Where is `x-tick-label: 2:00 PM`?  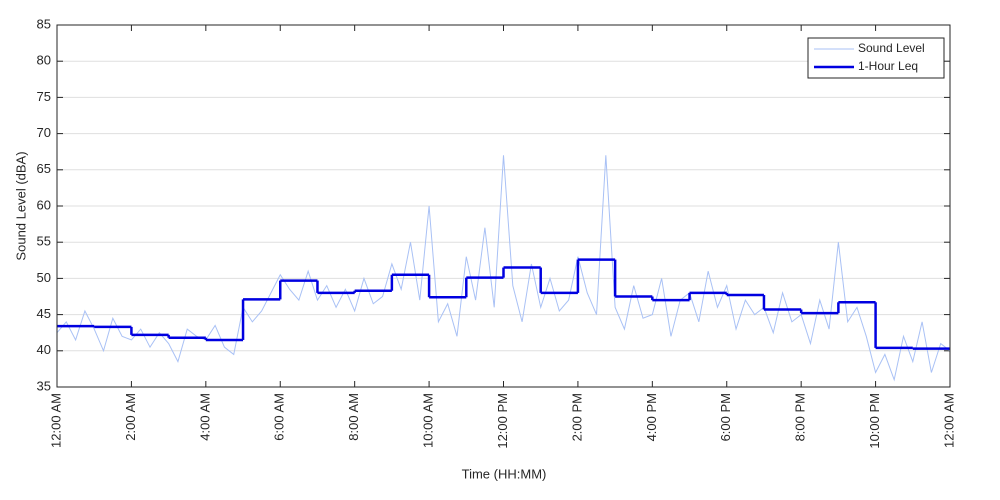
x-tick-label: 2:00 PM is located at coordinates (576, 417).